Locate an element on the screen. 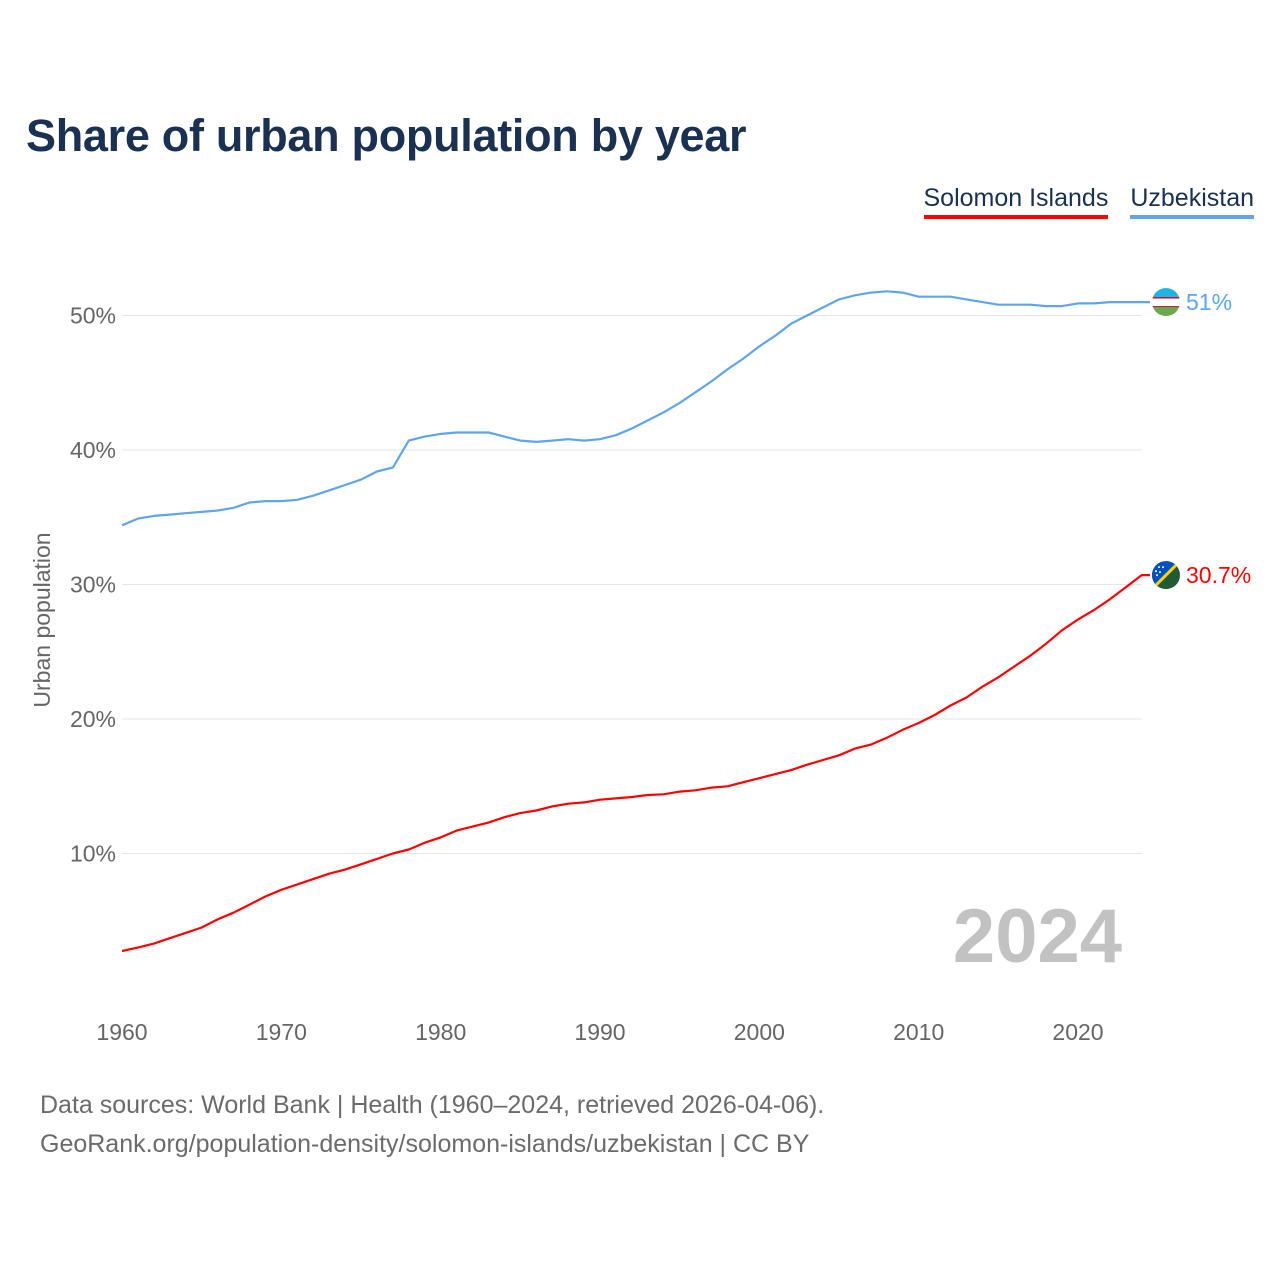  series-line-uzbekistan is located at coordinates (635, 408).